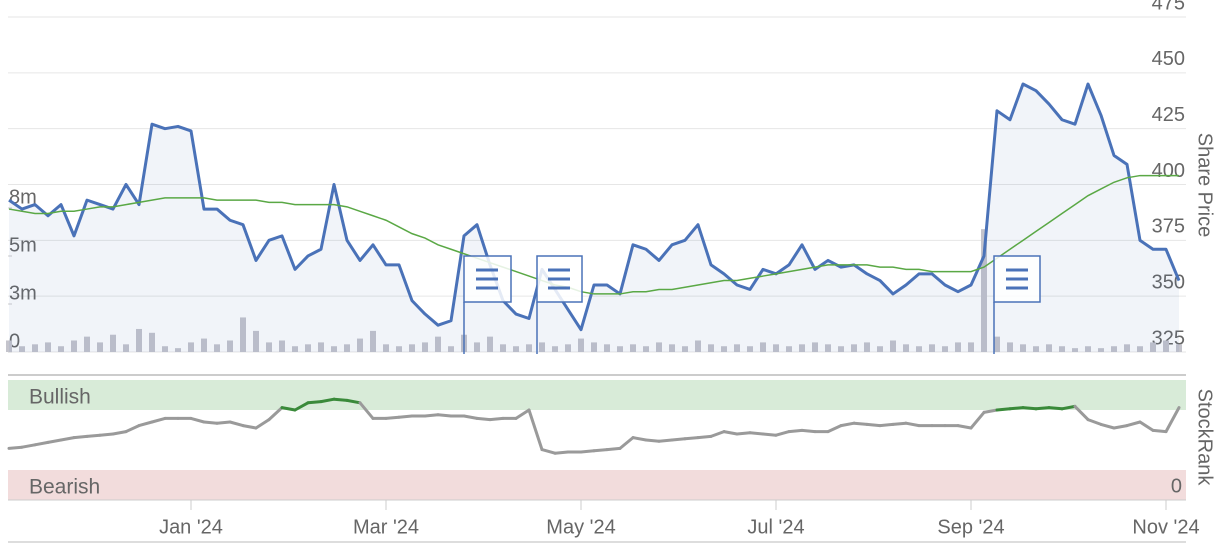 This screenshot has height=544, width=1224. What do you see at coordinates (23, 293) in the screenshot?
I see `y2-tick-label: 3m` at bounding box center [23, 293].